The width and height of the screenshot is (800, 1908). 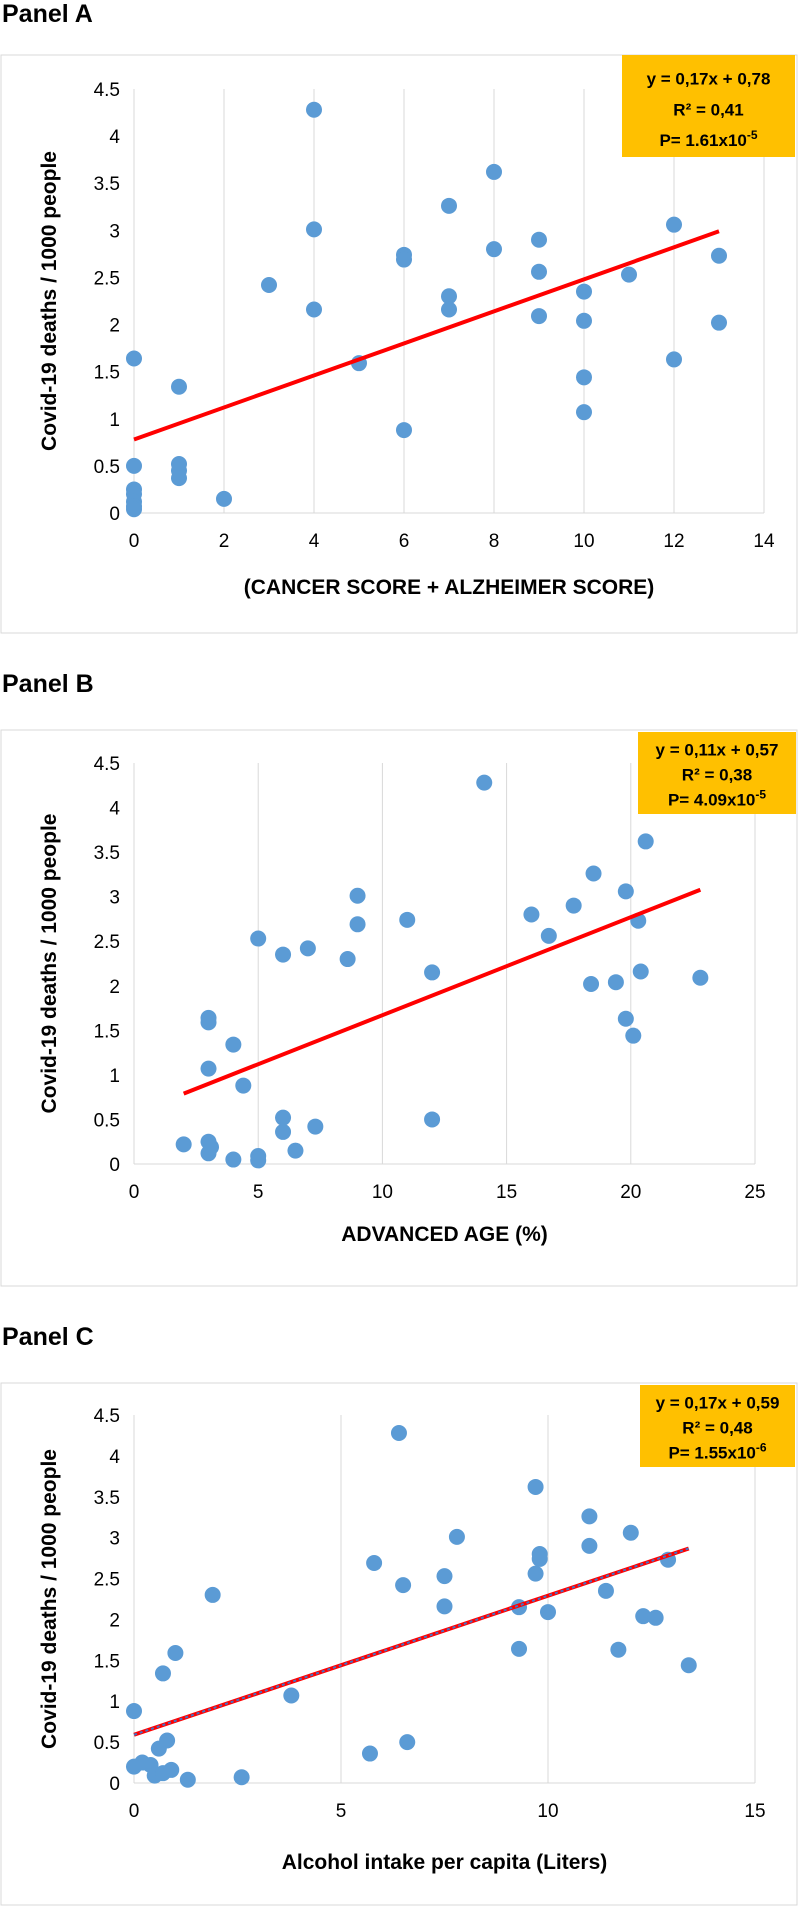 What do you see at coordinates (134, 541) in the screenshot?
I see `x-tick-label: 0` at bounding box center [134, 541].